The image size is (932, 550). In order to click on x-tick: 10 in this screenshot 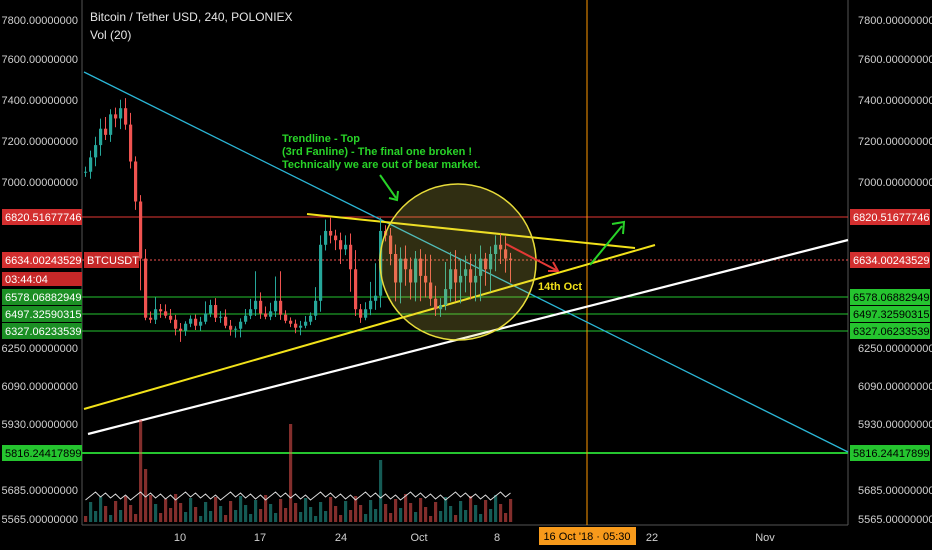, I will do `click(180, 538)`.